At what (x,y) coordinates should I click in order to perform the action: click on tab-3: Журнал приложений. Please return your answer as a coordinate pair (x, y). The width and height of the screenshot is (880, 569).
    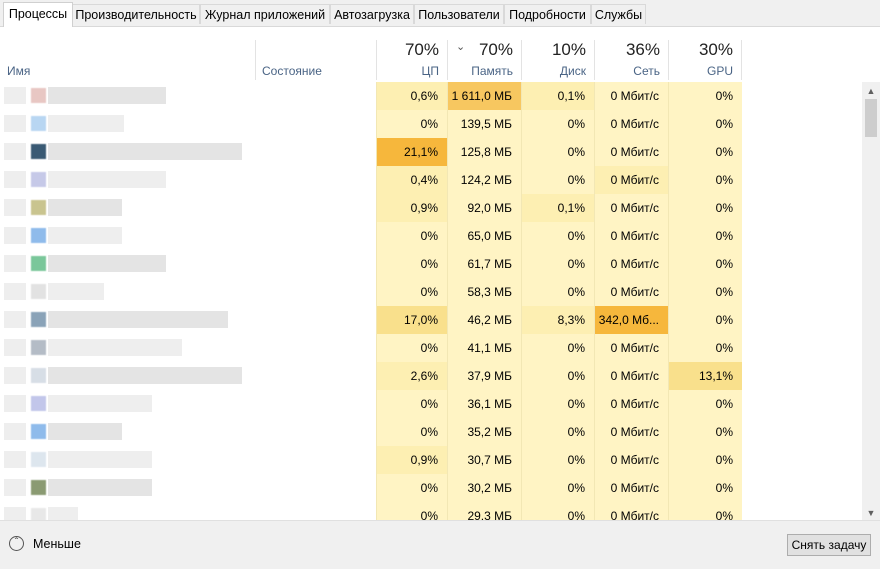
    Looking at the image, I should click on (265, 14).